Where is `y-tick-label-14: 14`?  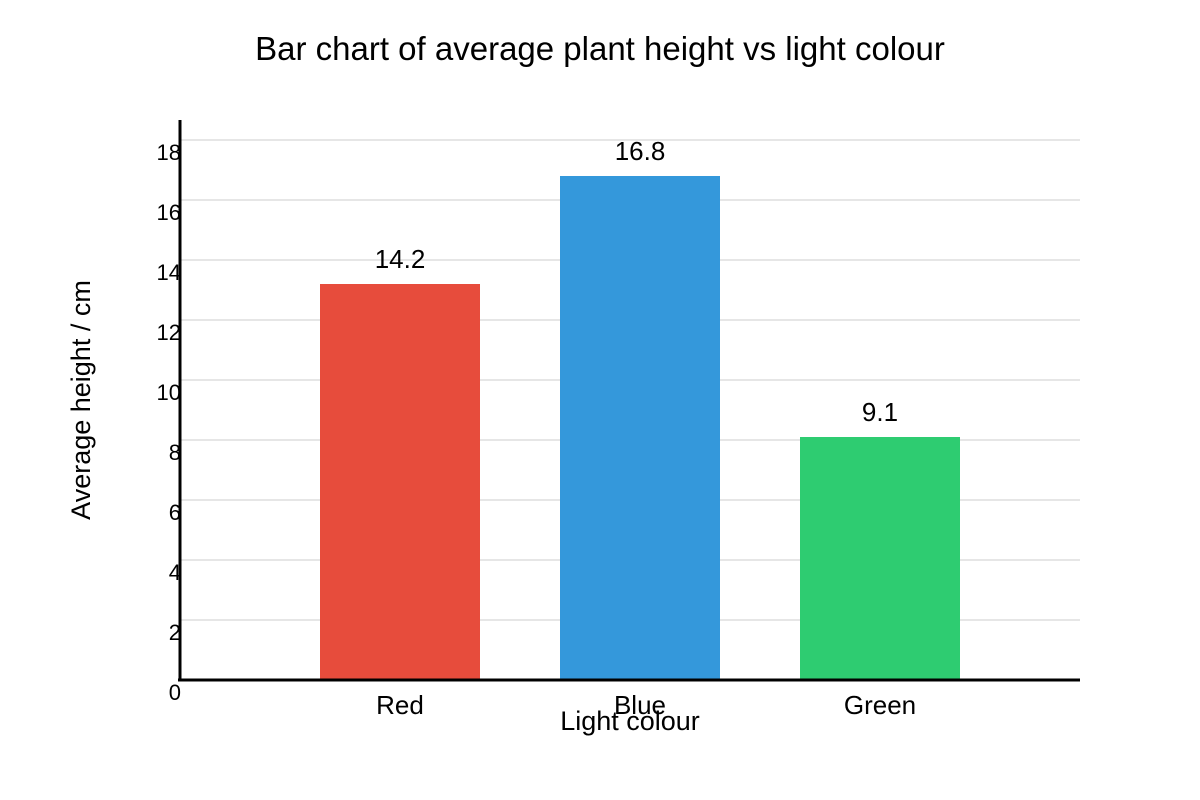
y-tick-label-14: 14 is located at coordinates (169, 272).